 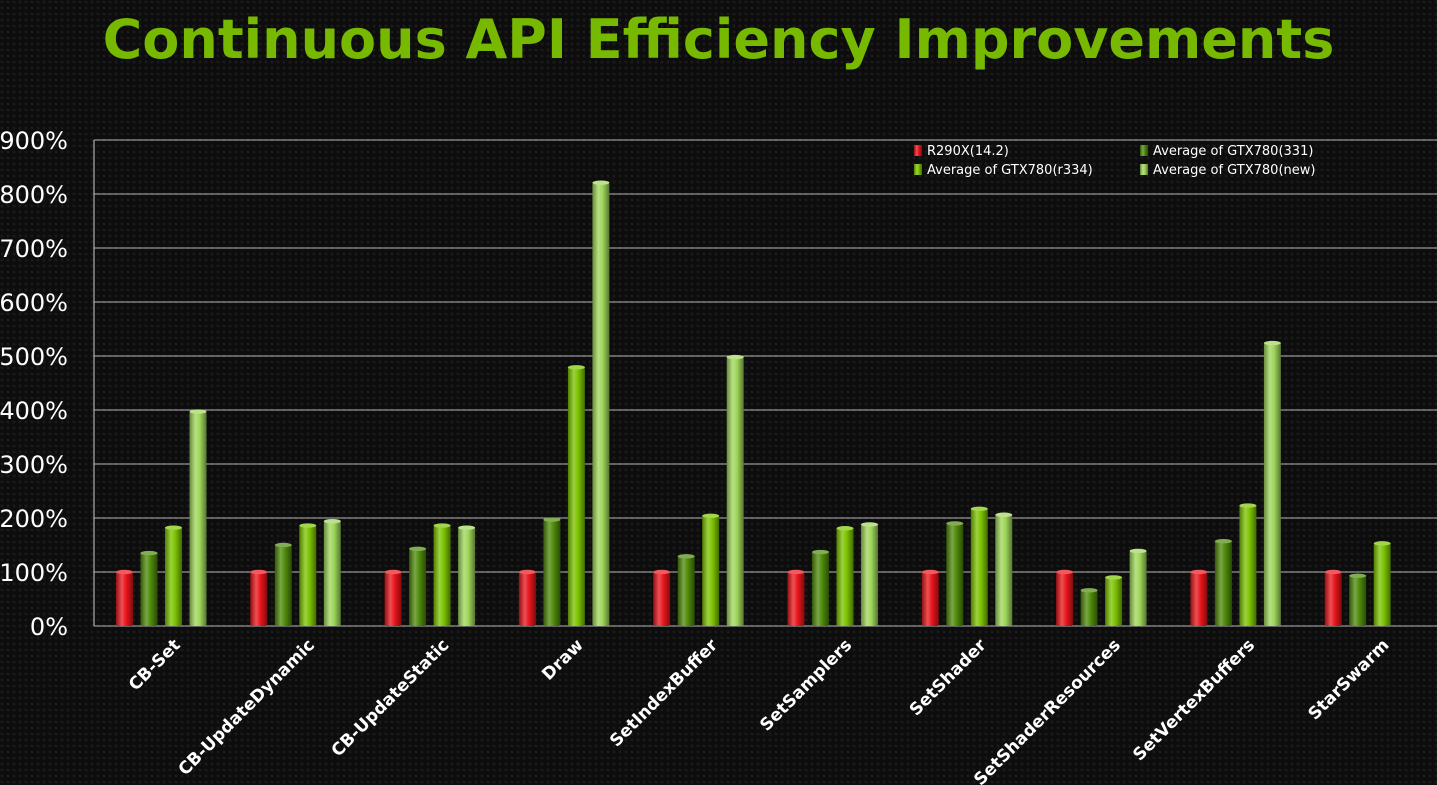 I want to click on x-tick-label: CB-UpdateStatic, so click(x=391, y=698).